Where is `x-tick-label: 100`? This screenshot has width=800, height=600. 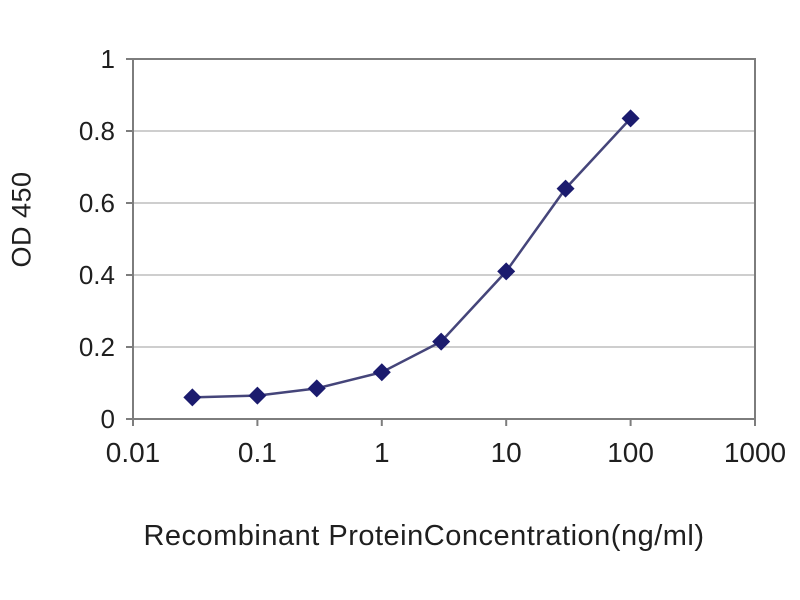 x-tick-label: 100 is located at coordinates (630, 452).